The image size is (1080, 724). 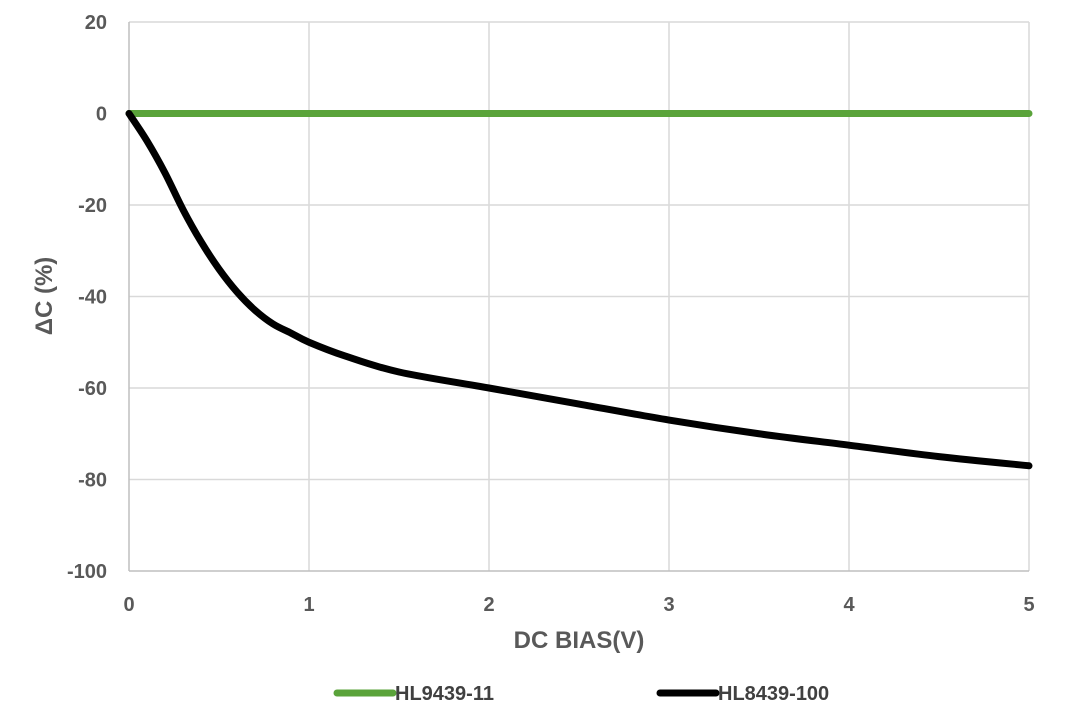 I want to click on y-tick-label: 20, so click(x=96, y=23).